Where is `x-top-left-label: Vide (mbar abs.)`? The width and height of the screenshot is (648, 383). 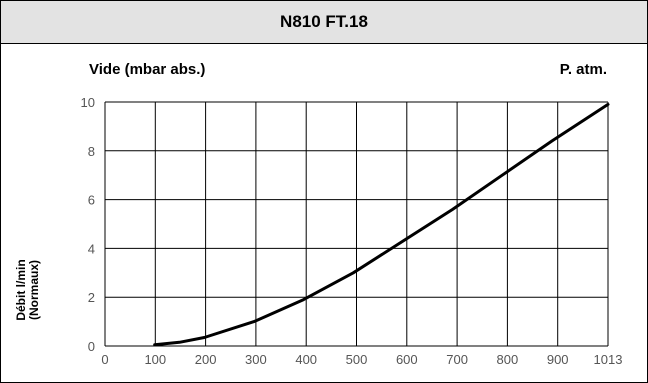 x-top-left-label: Vide (mbar abs.) is located at coordinates (147, 69).